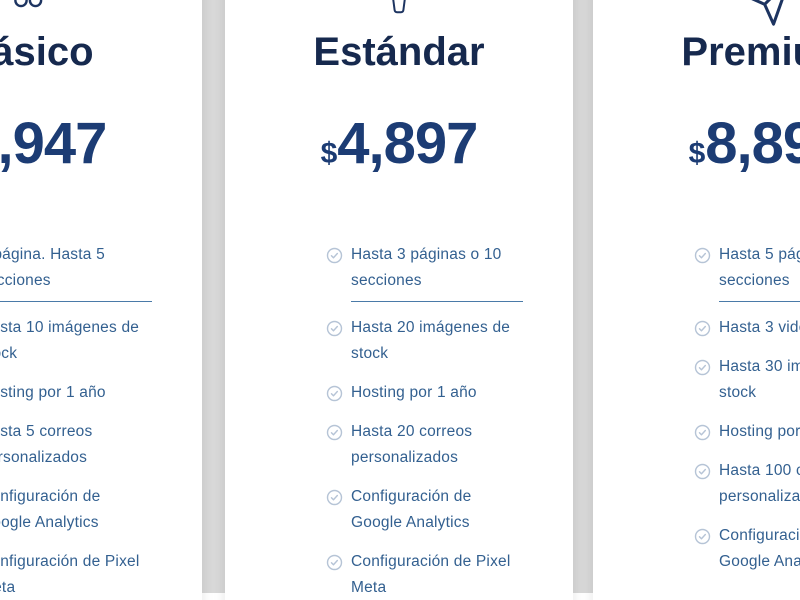 This screenshot has width=800, height=600. Describe the element at coordinates (70, 340) in the screenshot. I see `feature-text: Hasta 10 imágenes de stock` at that location.